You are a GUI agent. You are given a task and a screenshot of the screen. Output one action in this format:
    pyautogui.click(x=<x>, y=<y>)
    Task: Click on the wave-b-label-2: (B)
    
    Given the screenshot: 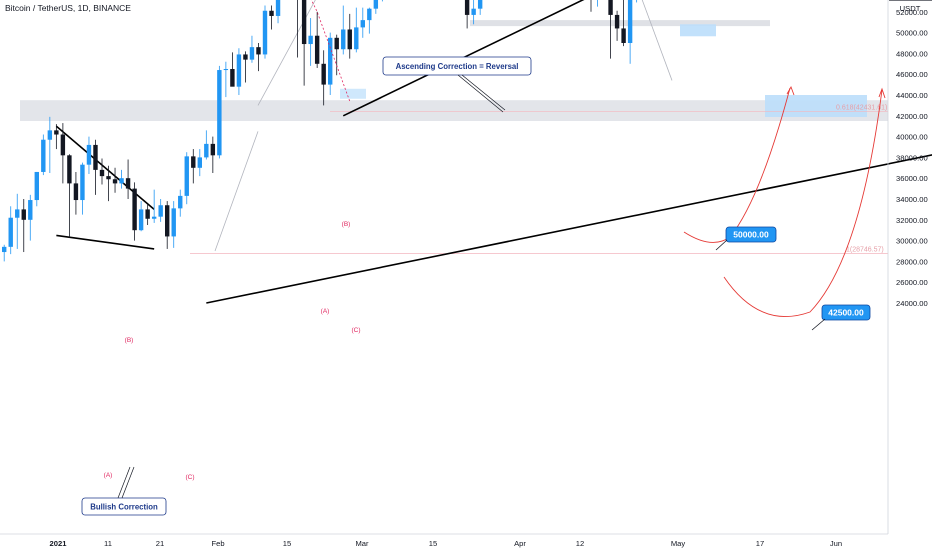 What is the action you would take?
    pyautogui.click(x=346, y=224)
    